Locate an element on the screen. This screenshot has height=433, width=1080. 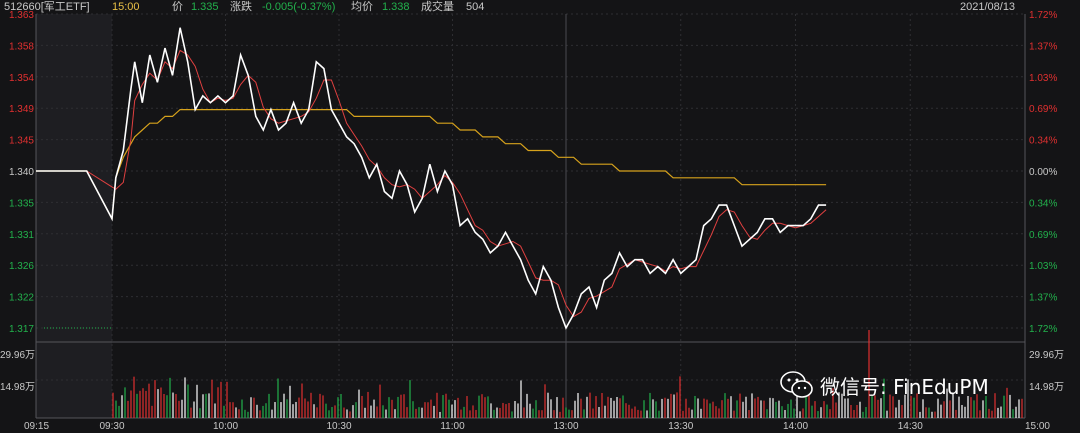
x-tick-label: 09:15 is located at coordinates (36, 426).